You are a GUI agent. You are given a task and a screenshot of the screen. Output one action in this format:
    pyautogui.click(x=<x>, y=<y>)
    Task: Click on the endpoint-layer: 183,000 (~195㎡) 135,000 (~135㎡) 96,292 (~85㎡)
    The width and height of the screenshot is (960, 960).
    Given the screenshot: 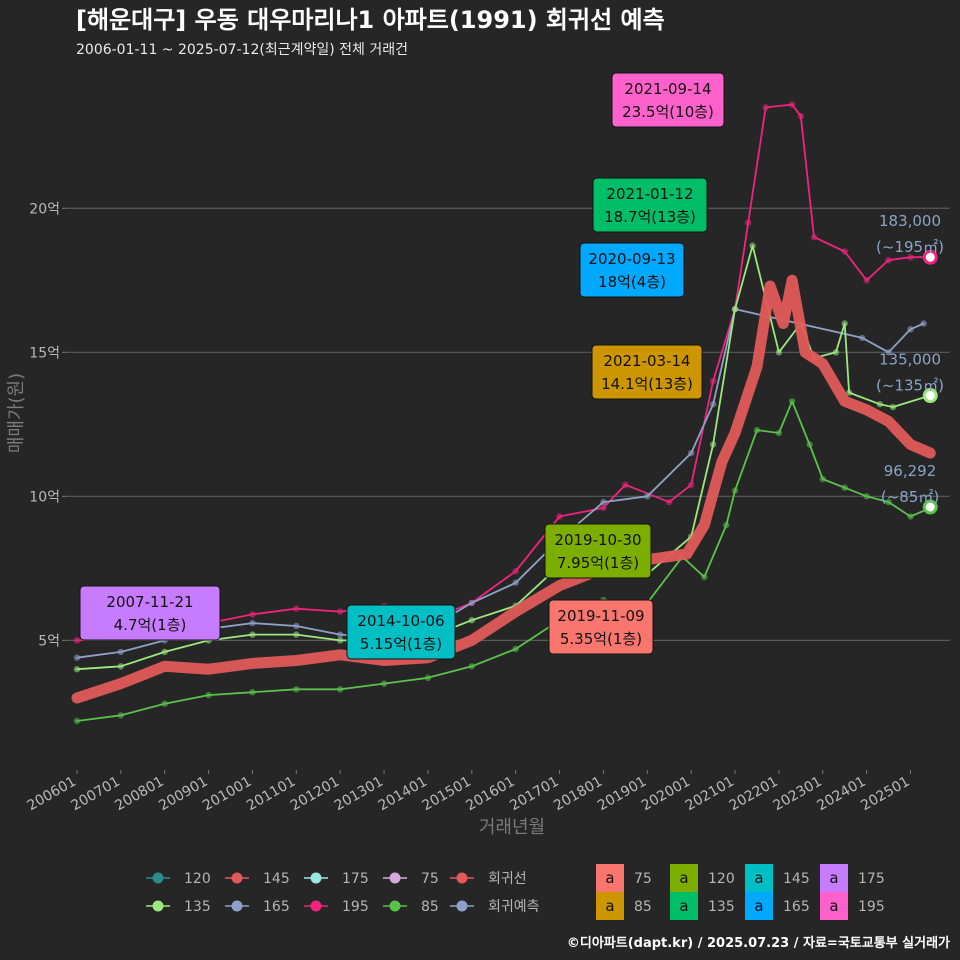 What is the action you would take?
    pyautogui.click(x=910, y=363)
    